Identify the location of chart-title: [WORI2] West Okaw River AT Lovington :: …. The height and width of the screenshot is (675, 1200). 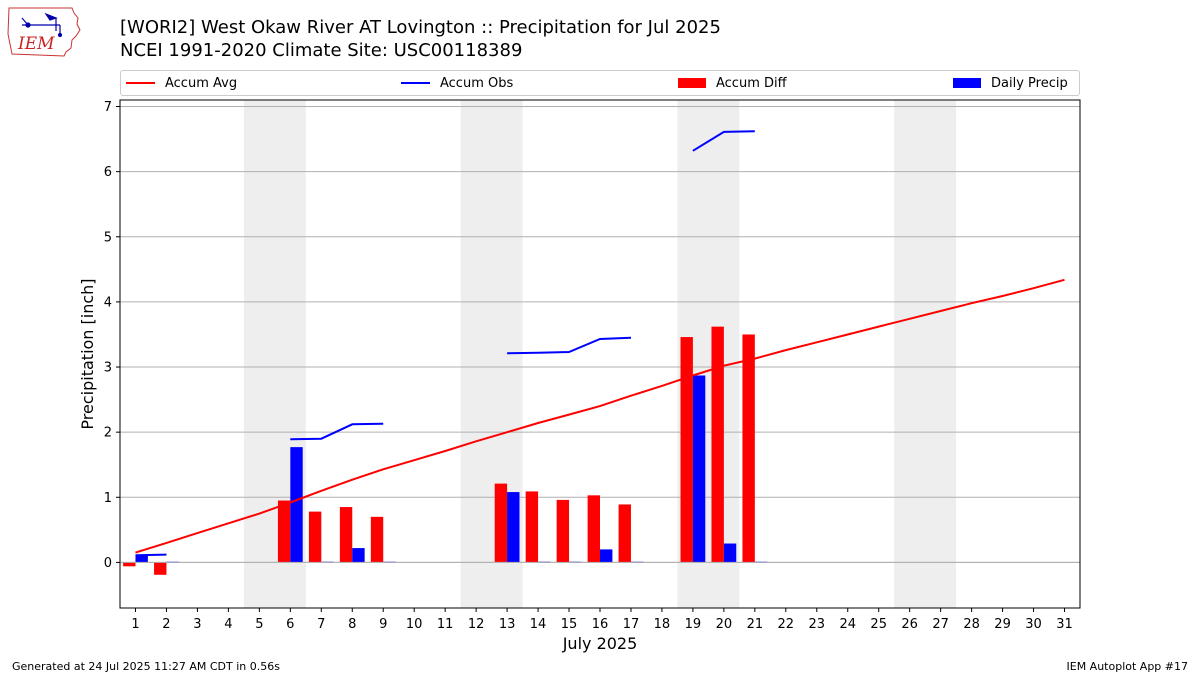
(420, 27).